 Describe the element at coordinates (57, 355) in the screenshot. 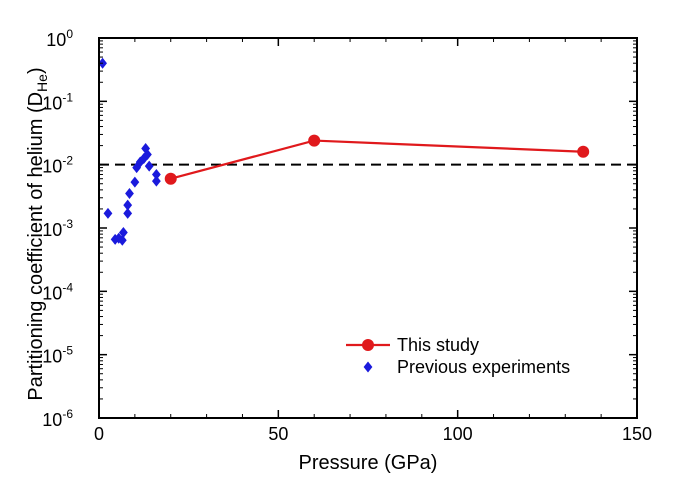

I see `y-tick-label-1: 10⁻⁵` at that location.